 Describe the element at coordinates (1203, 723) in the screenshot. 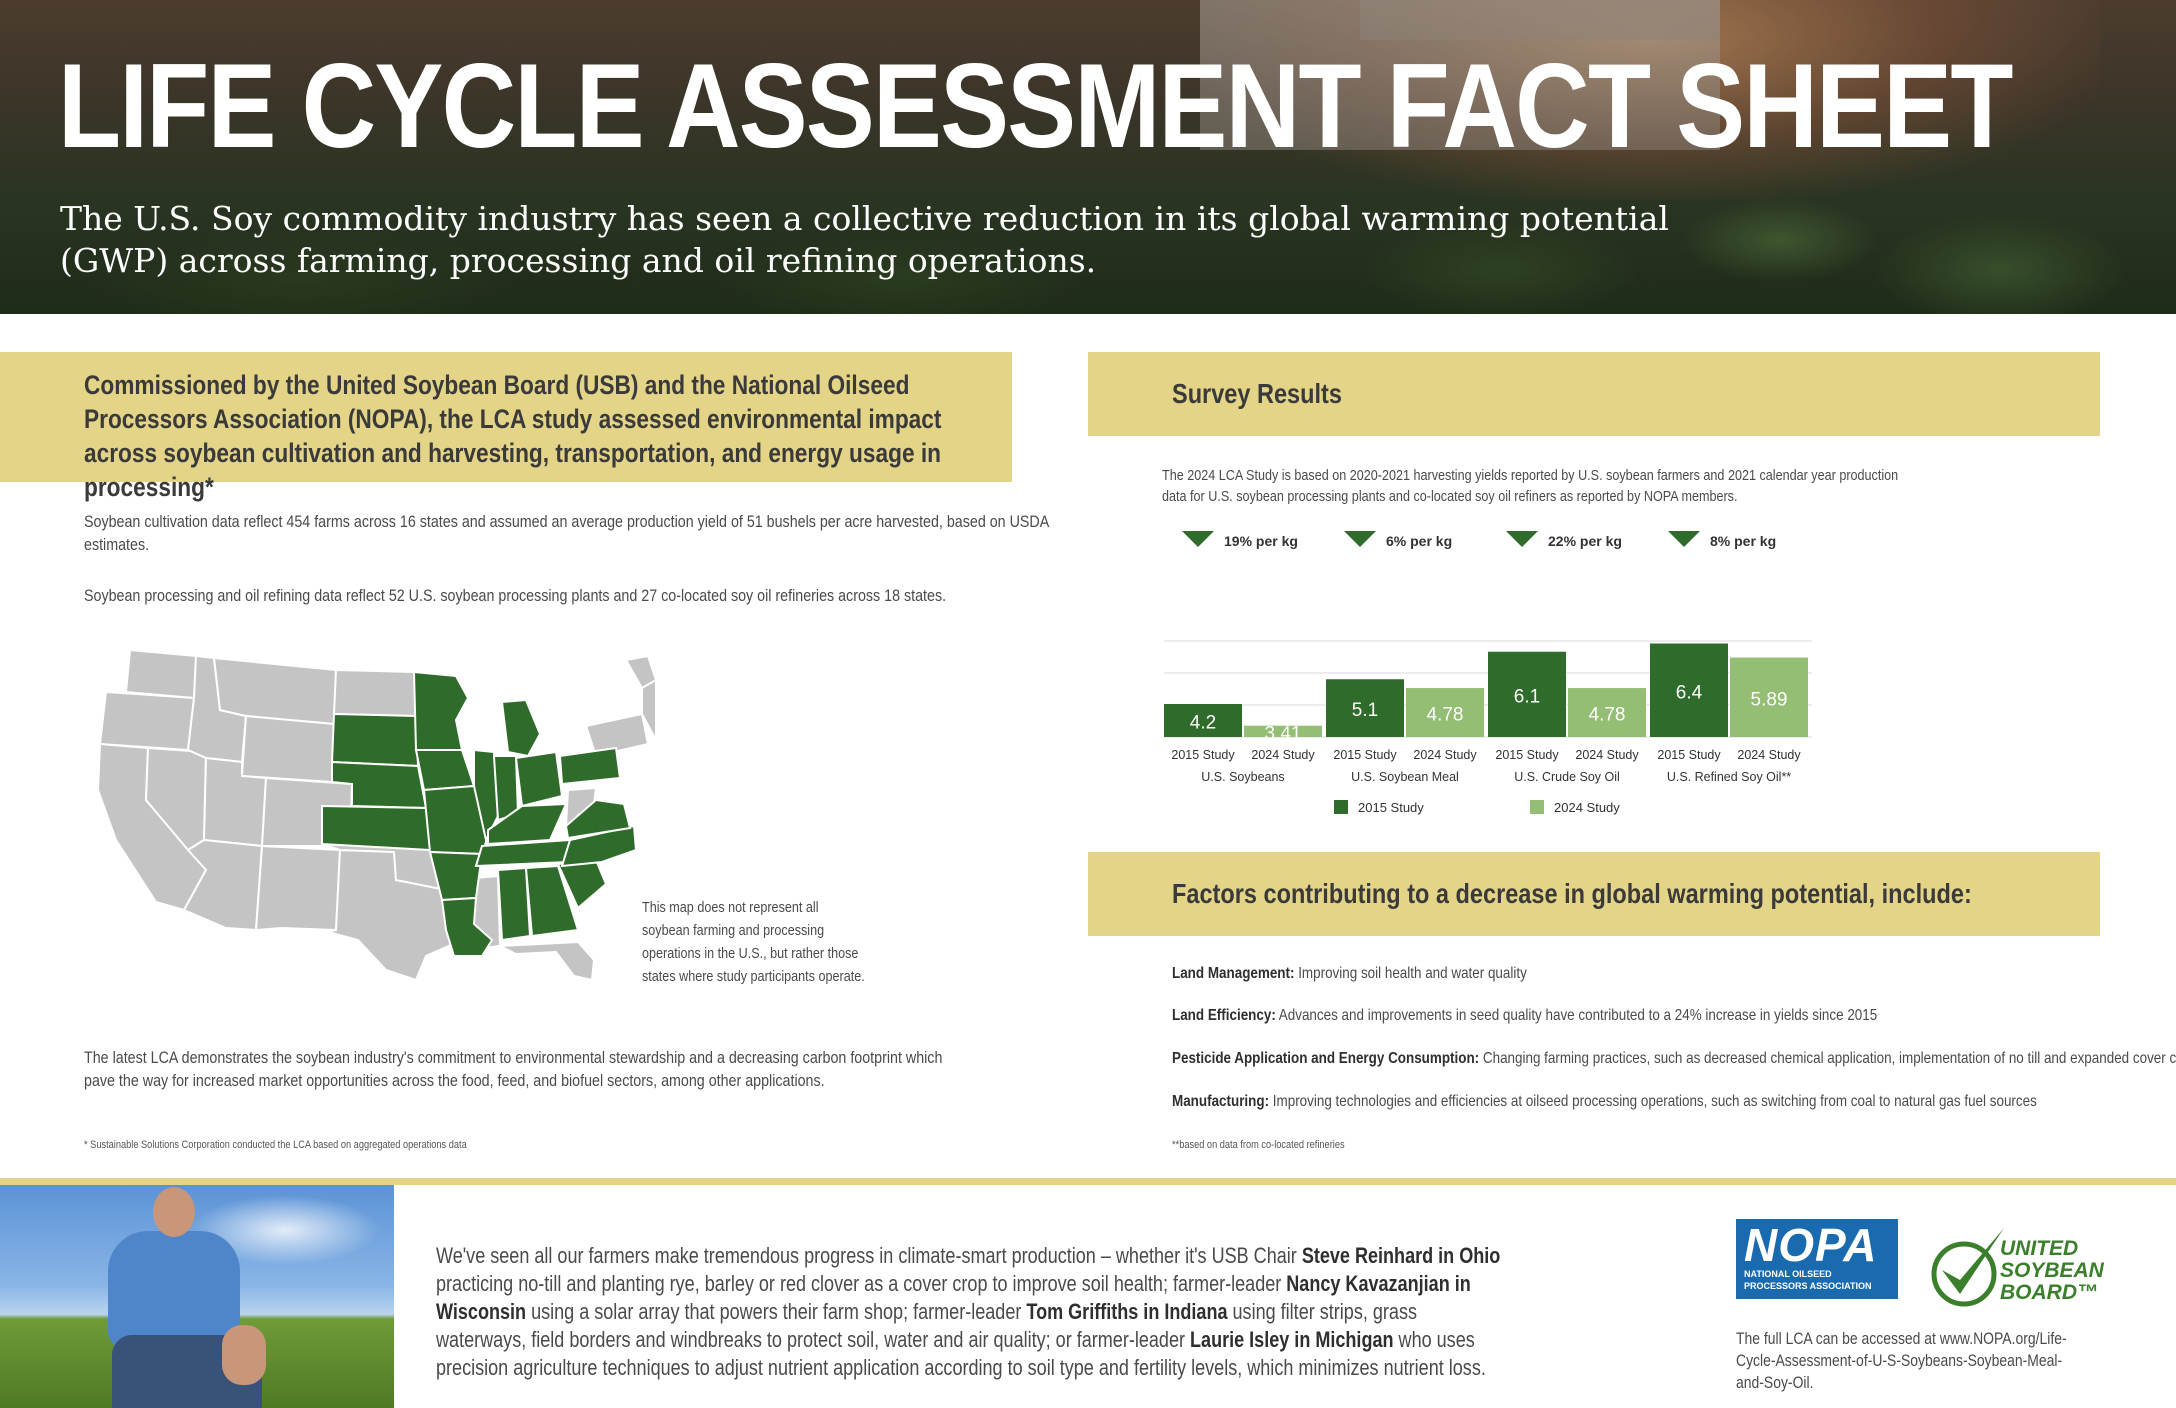

I see `chart-data-label: 4.2` at that location.